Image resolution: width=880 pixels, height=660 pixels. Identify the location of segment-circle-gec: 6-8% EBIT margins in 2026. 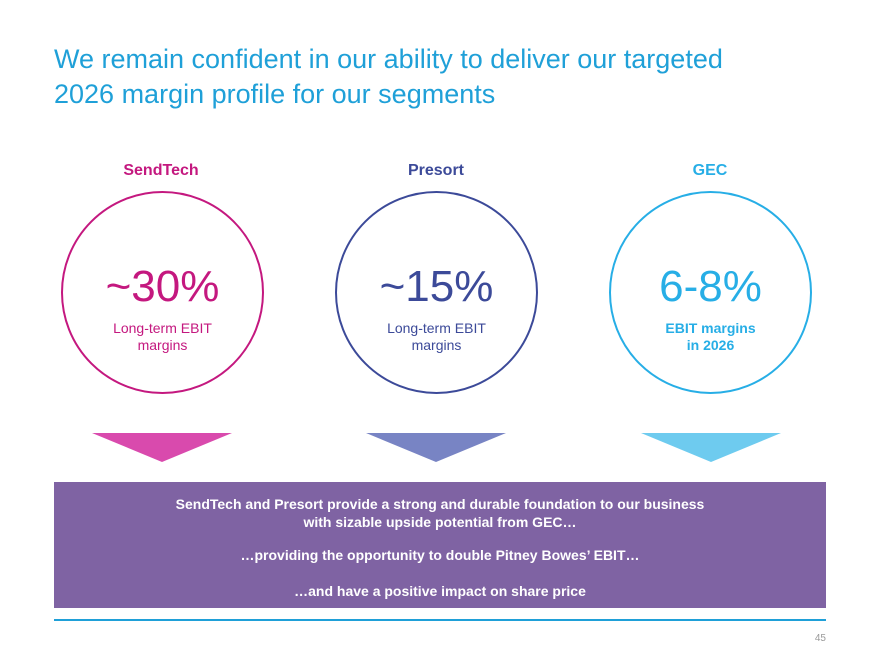
(710, 292).